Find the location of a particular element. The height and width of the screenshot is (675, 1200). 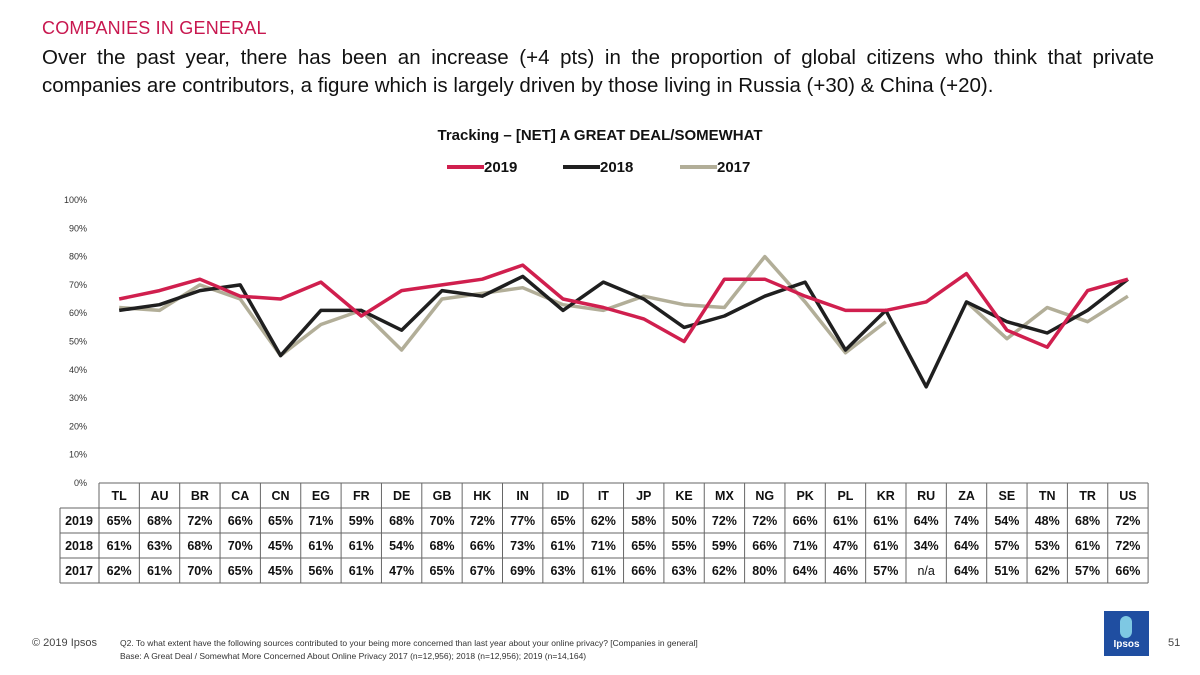

y-tick-label: 50% is located at coordinates (78, 342).